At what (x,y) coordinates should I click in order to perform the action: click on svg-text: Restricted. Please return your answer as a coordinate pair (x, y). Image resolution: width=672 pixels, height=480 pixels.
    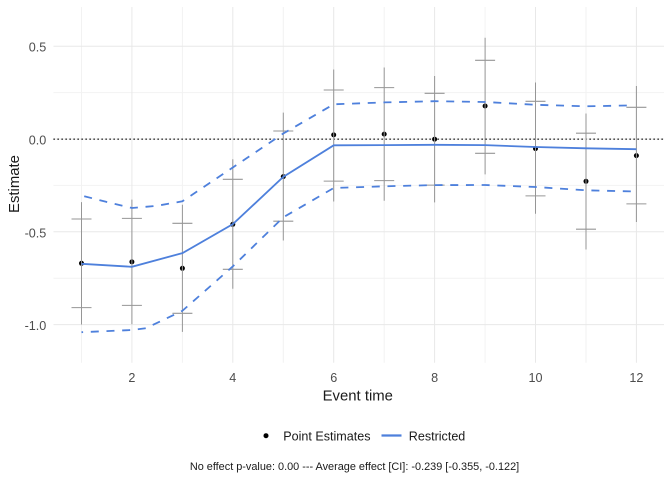
    Looking at the image, I should click on (437, 437).